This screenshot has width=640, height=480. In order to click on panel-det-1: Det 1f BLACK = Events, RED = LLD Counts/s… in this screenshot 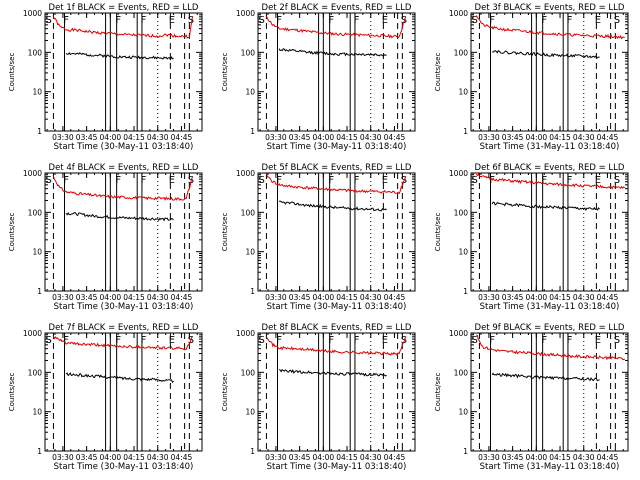, I will do `click(105, 77)`.